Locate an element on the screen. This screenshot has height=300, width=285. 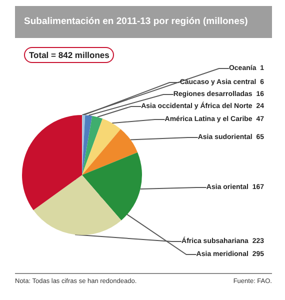
text: Total = 842 millones is located at coordinates (69, 55).